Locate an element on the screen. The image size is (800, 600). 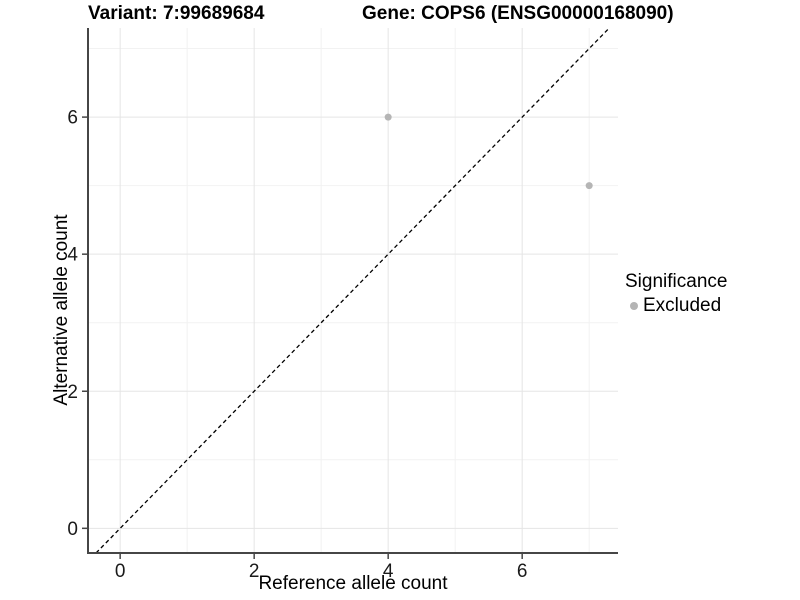
legend-entry-excluded: Excluded is located at coordinates (676, 306).